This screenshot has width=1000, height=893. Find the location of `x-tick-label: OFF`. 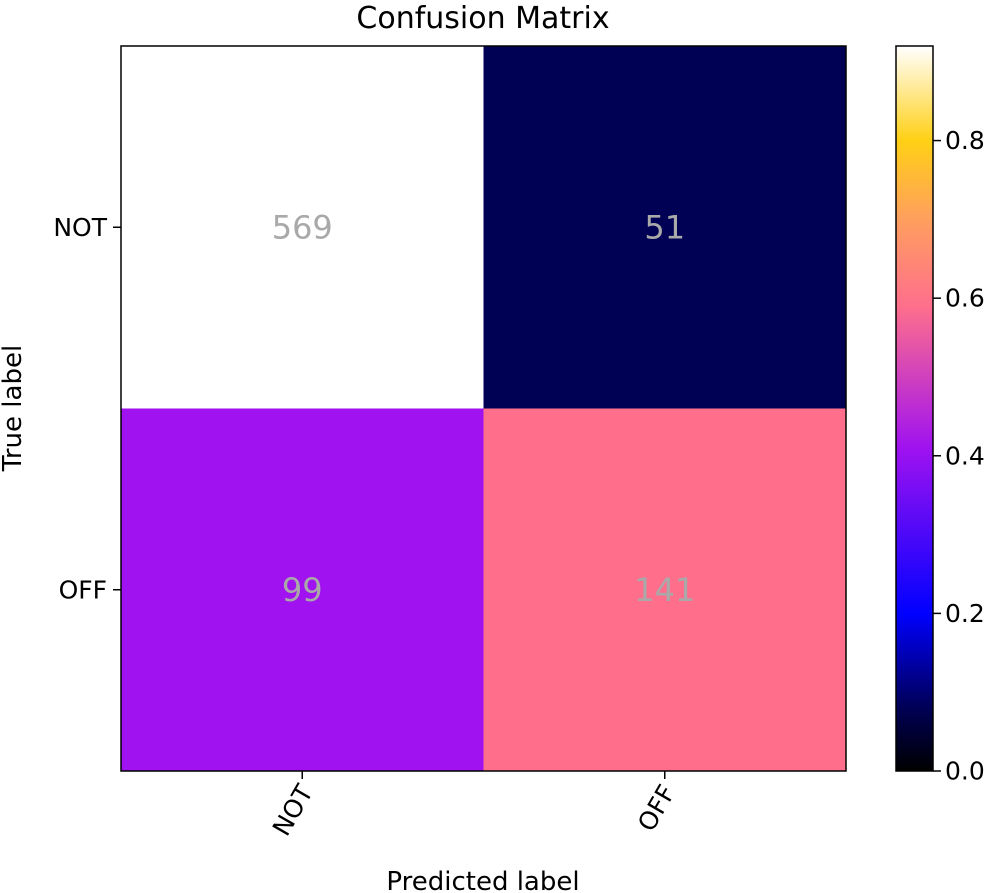

x-tick-label: OFF is located at coordinates (656, 808).